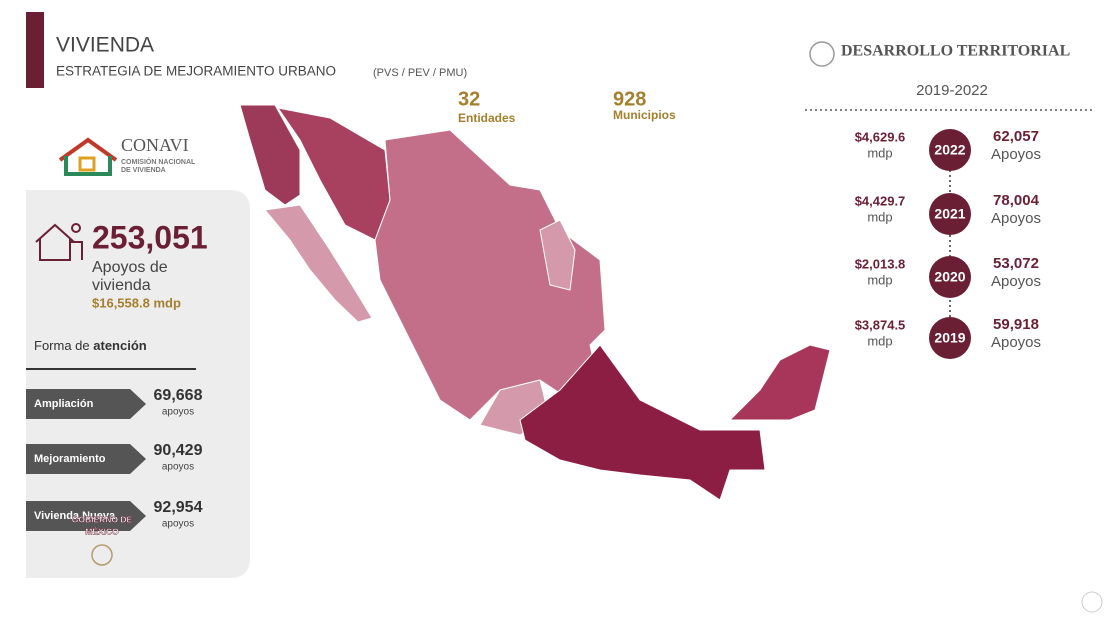 This screenshot has width=1117, height=628. What do you see at coordinates (880, 263) in the screenshot?
I see `amount: $2,013.8` at bounding box center [880, 263].